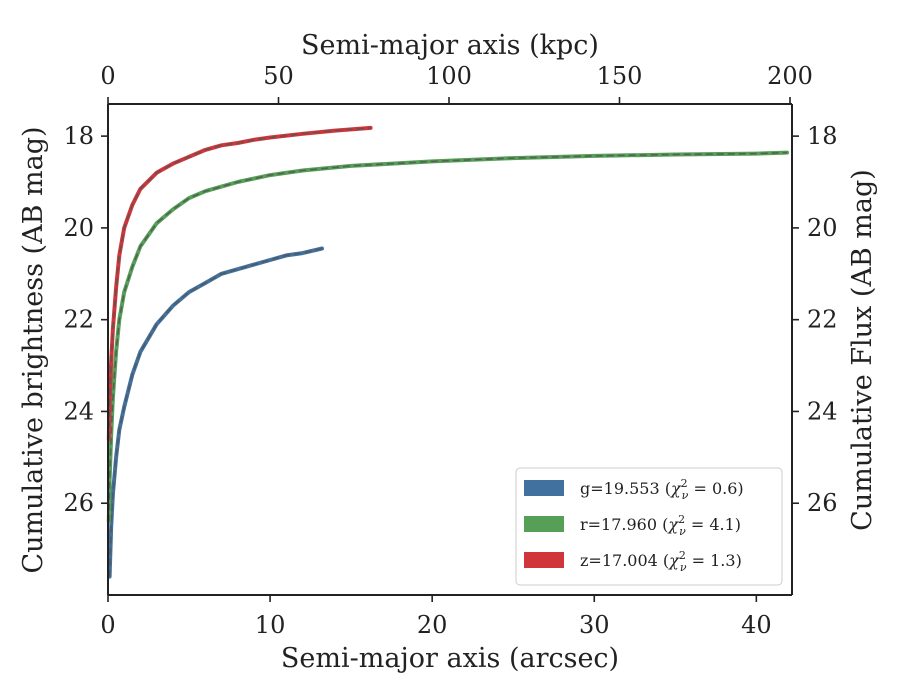 The height and width of the screenshot is (700, 900). Describe the element at coordinates (107, 625) in the screenshot. I see `x-tick-label: 0` at that location.